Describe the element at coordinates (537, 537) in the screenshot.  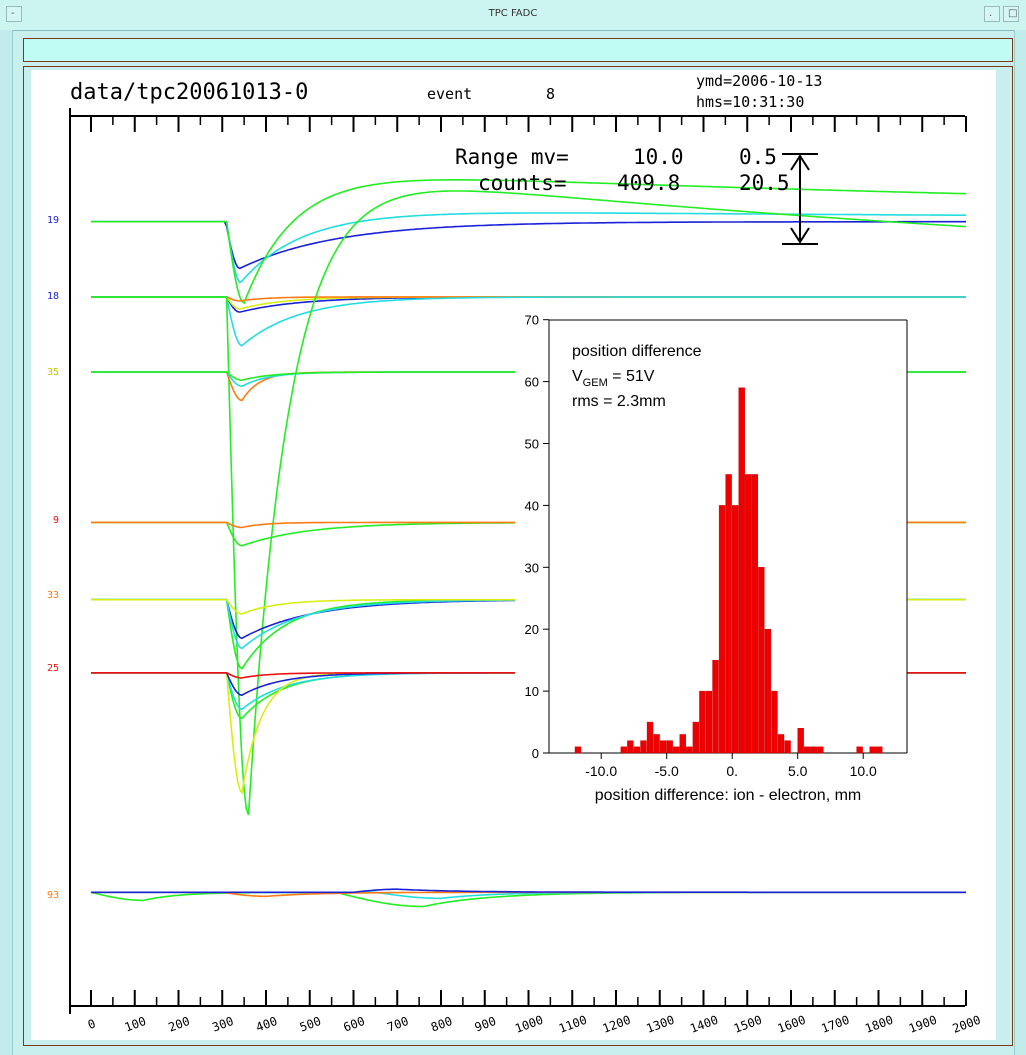
I see `histogram-y-ticks: 0 10 20 30 40 50 60 70` at that location.